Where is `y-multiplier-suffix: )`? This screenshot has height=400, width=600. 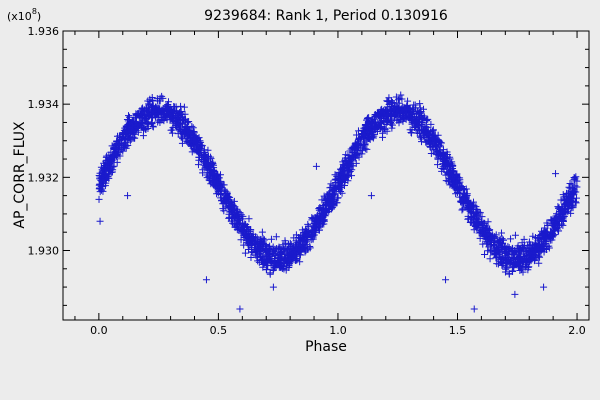
y-multiplier-suffix: ) is located at coordinates (39, 16).